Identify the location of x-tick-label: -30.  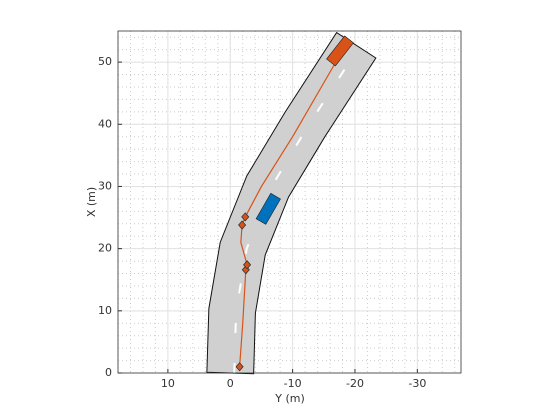
(417, 383).